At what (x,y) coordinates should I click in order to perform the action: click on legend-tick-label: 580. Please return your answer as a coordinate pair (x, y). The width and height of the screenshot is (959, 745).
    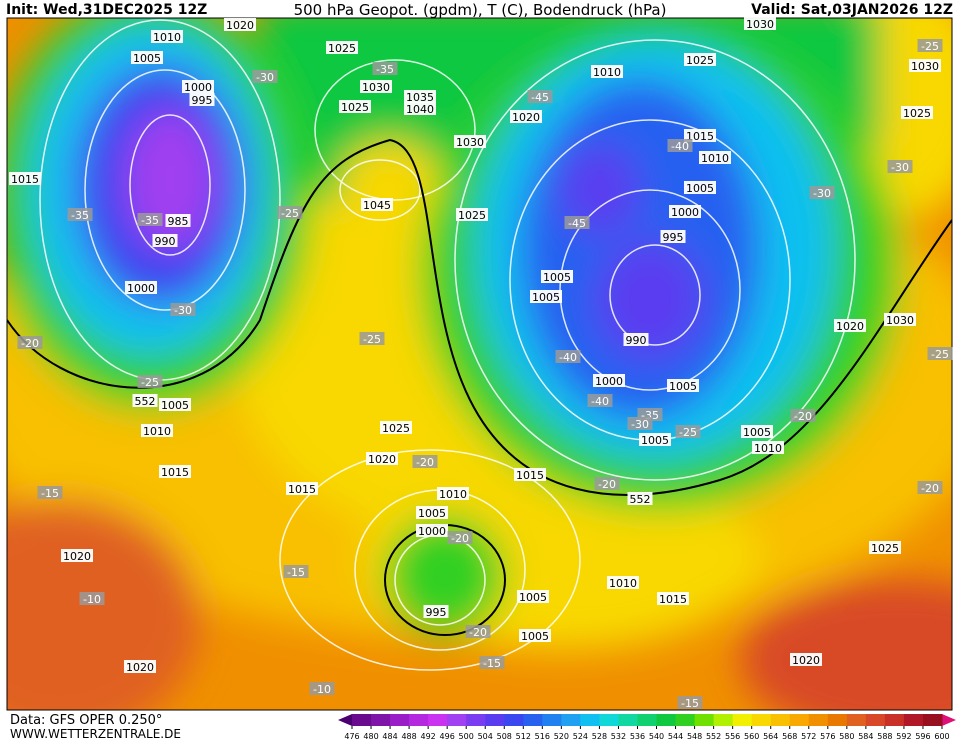
    Looking at the image, I should click on (846, 736).